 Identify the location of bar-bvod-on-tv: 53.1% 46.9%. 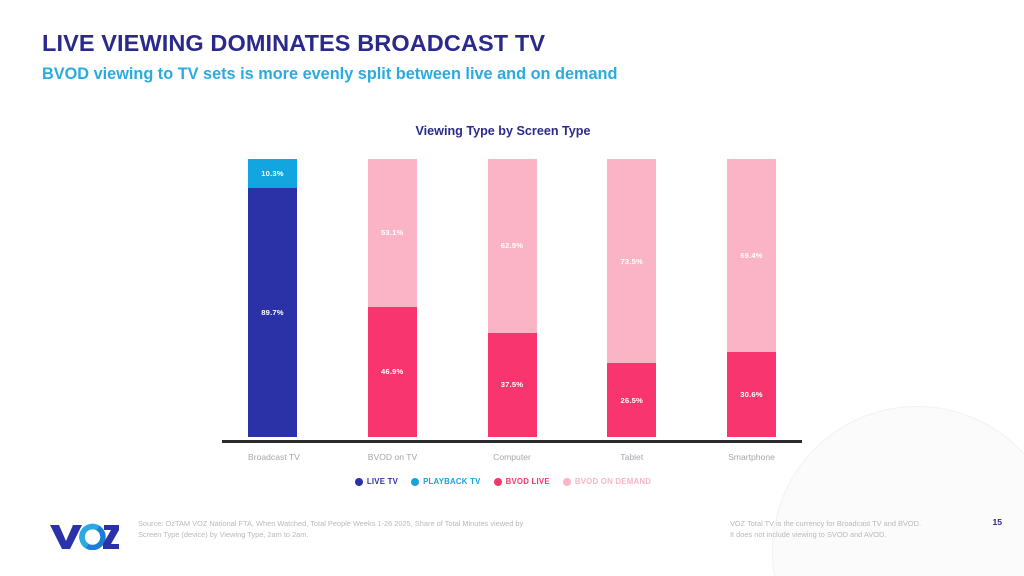
(392, 298).